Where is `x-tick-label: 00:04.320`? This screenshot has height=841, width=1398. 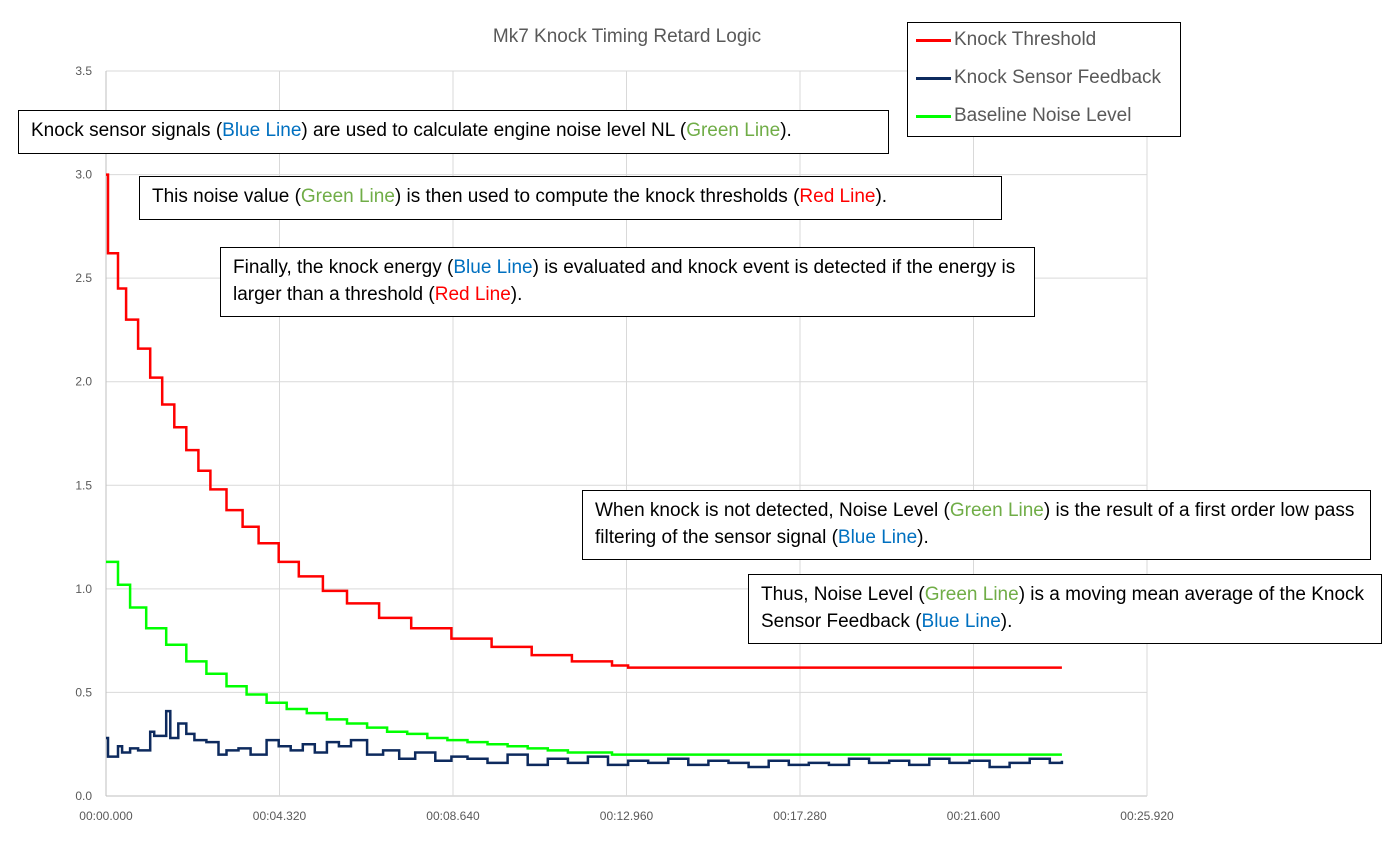
x-tick-label: 00:04.320 is located at coordinates (280, 816).